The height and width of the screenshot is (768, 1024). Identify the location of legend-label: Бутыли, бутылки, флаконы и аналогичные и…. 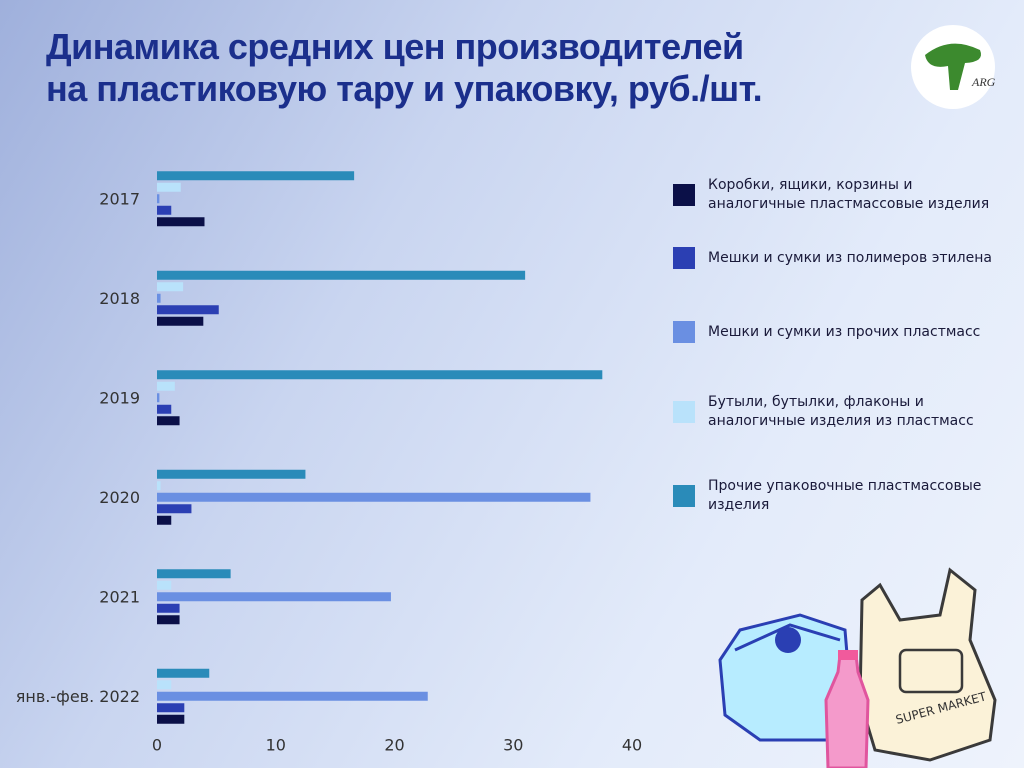
(841, 411).